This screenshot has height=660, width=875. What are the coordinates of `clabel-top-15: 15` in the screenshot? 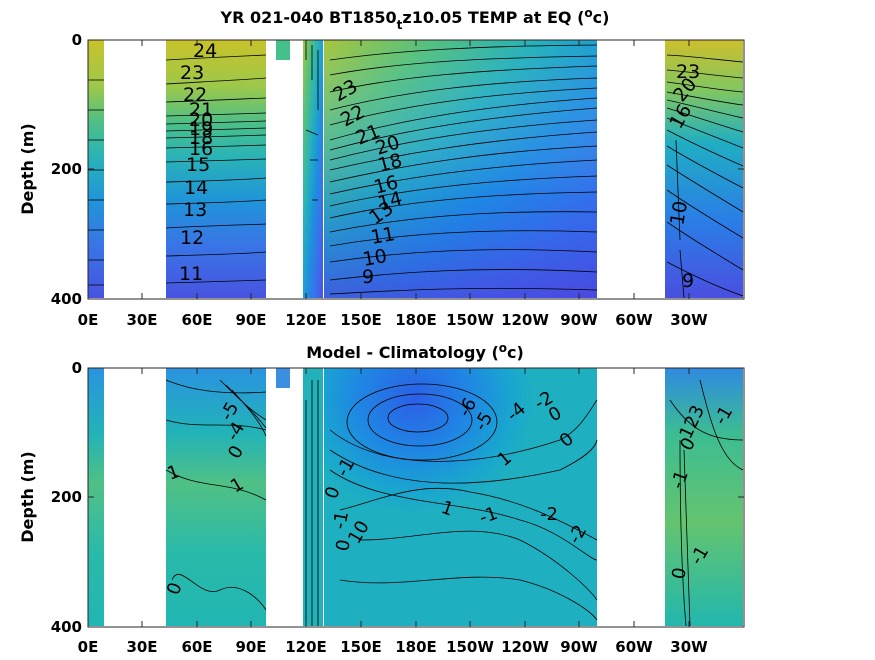 It's located at (198, 165).